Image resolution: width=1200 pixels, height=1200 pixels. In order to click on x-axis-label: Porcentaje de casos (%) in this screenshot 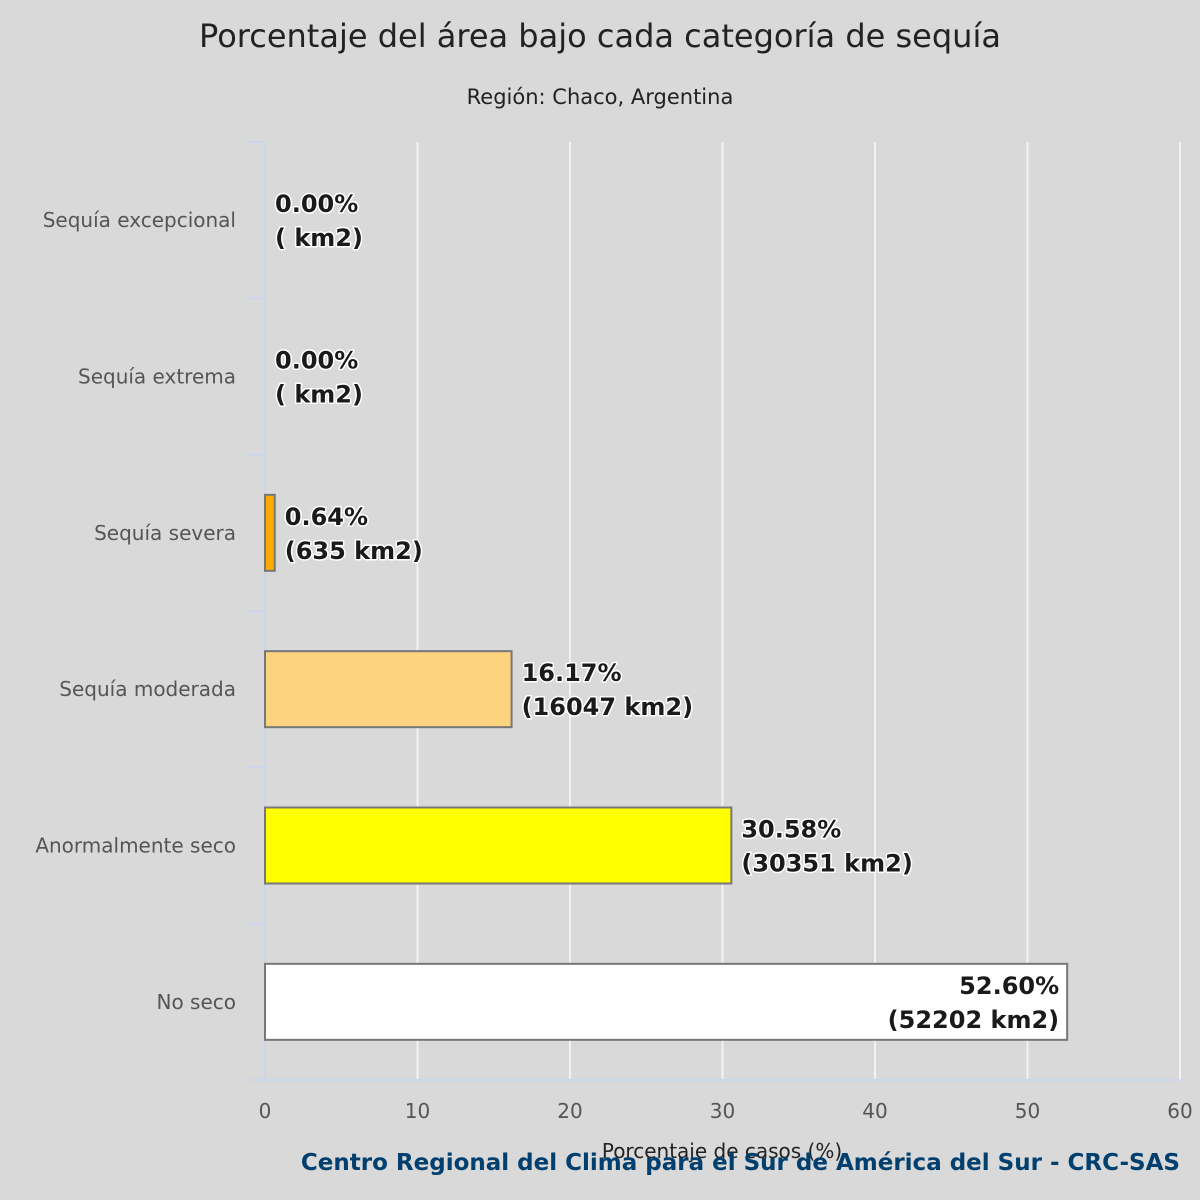, I will do `click(722, 1151)`.